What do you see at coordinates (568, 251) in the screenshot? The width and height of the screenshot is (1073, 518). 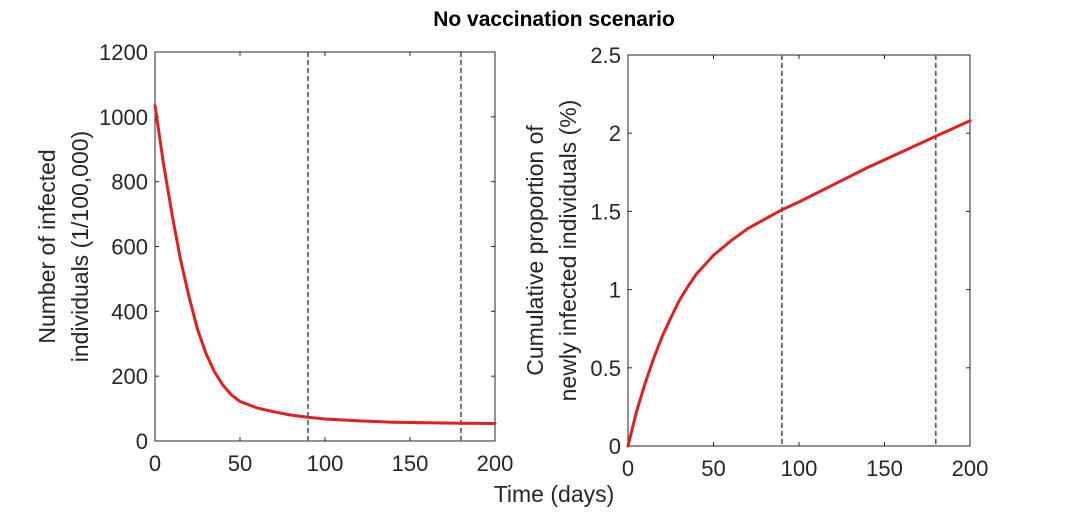 I see `y-axis-label-line-2: newly infected individuals (%)` at bounding box center [568, 251].